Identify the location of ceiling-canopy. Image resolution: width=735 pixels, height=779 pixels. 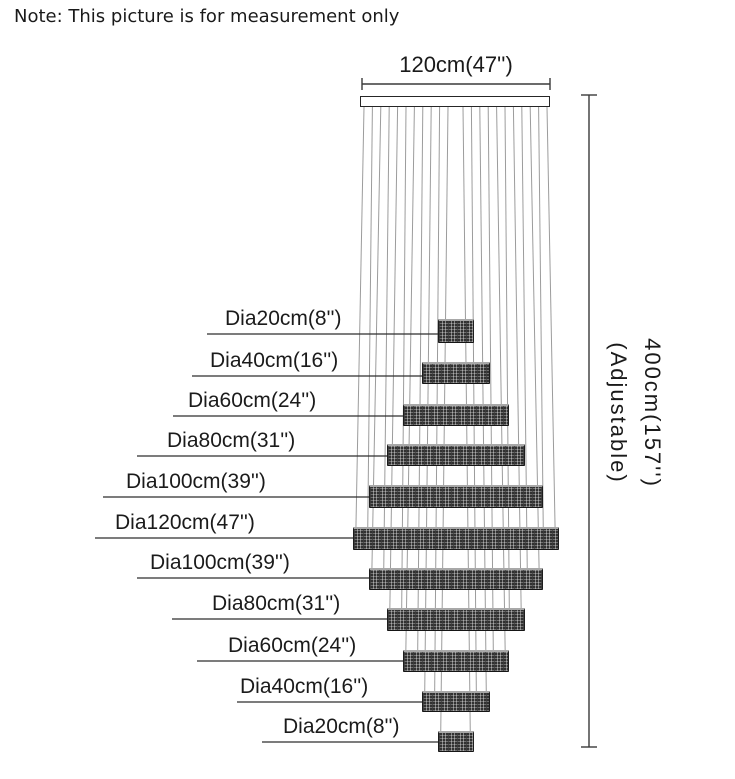
(455, 101).